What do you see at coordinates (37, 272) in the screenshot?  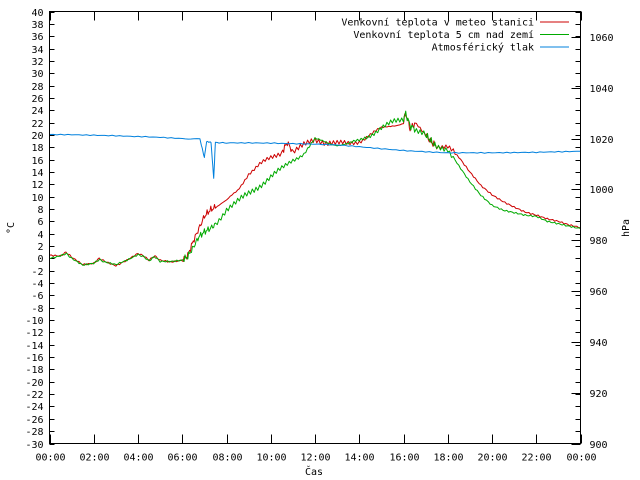 I see `left-tick-label: -2` at bounding box center [37, 272].